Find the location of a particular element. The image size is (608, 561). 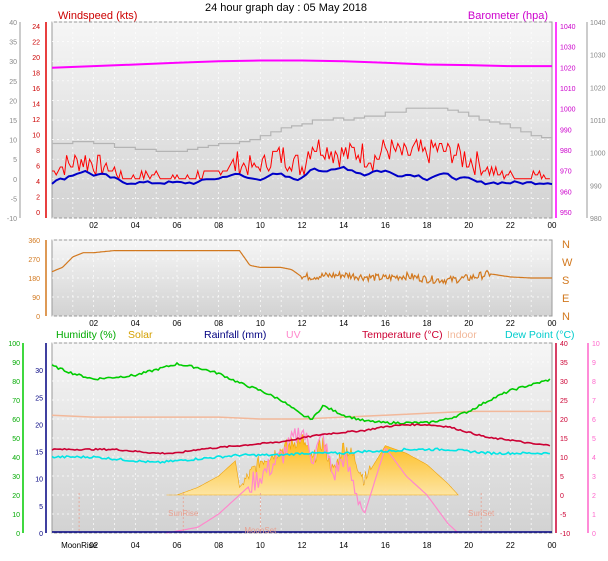

wind-x-tick-label: 02 is located at coordinates (93, 225).